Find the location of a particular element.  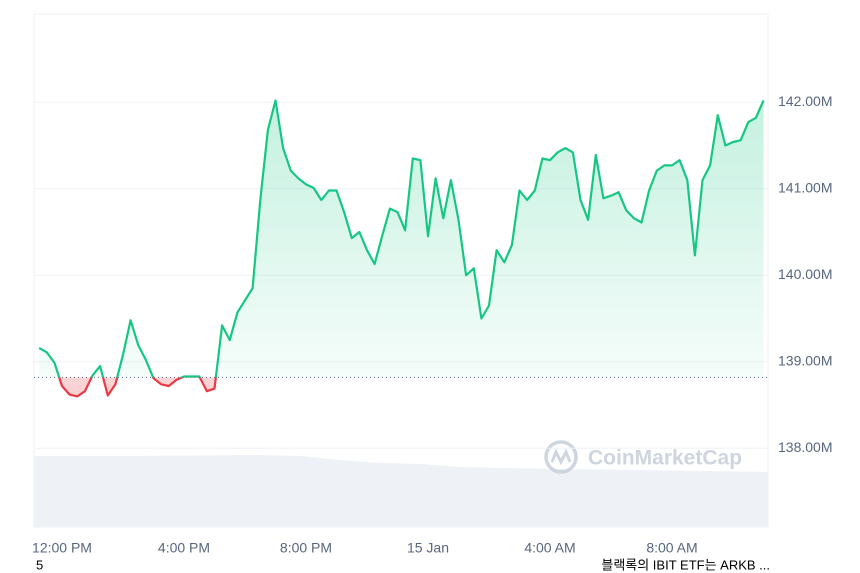

x-tick-label: 12:00 PM is located at coordinates (62, 548).